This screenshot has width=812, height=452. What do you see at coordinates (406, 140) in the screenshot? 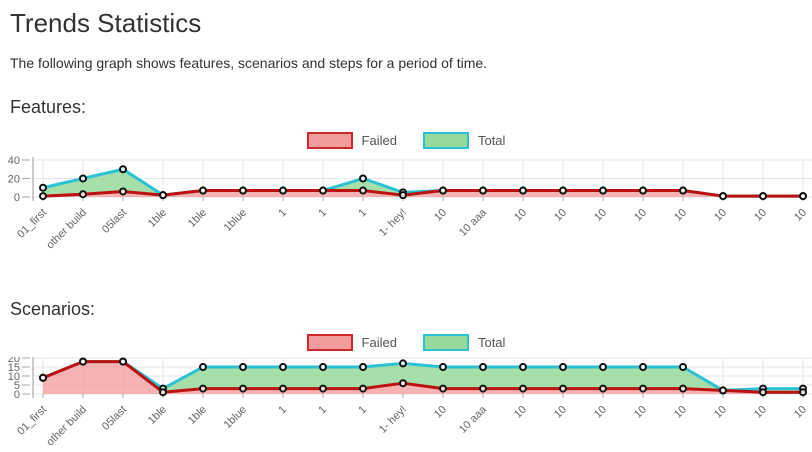
I see `features-legend: Failed Total` at bounding box center [406, 140].